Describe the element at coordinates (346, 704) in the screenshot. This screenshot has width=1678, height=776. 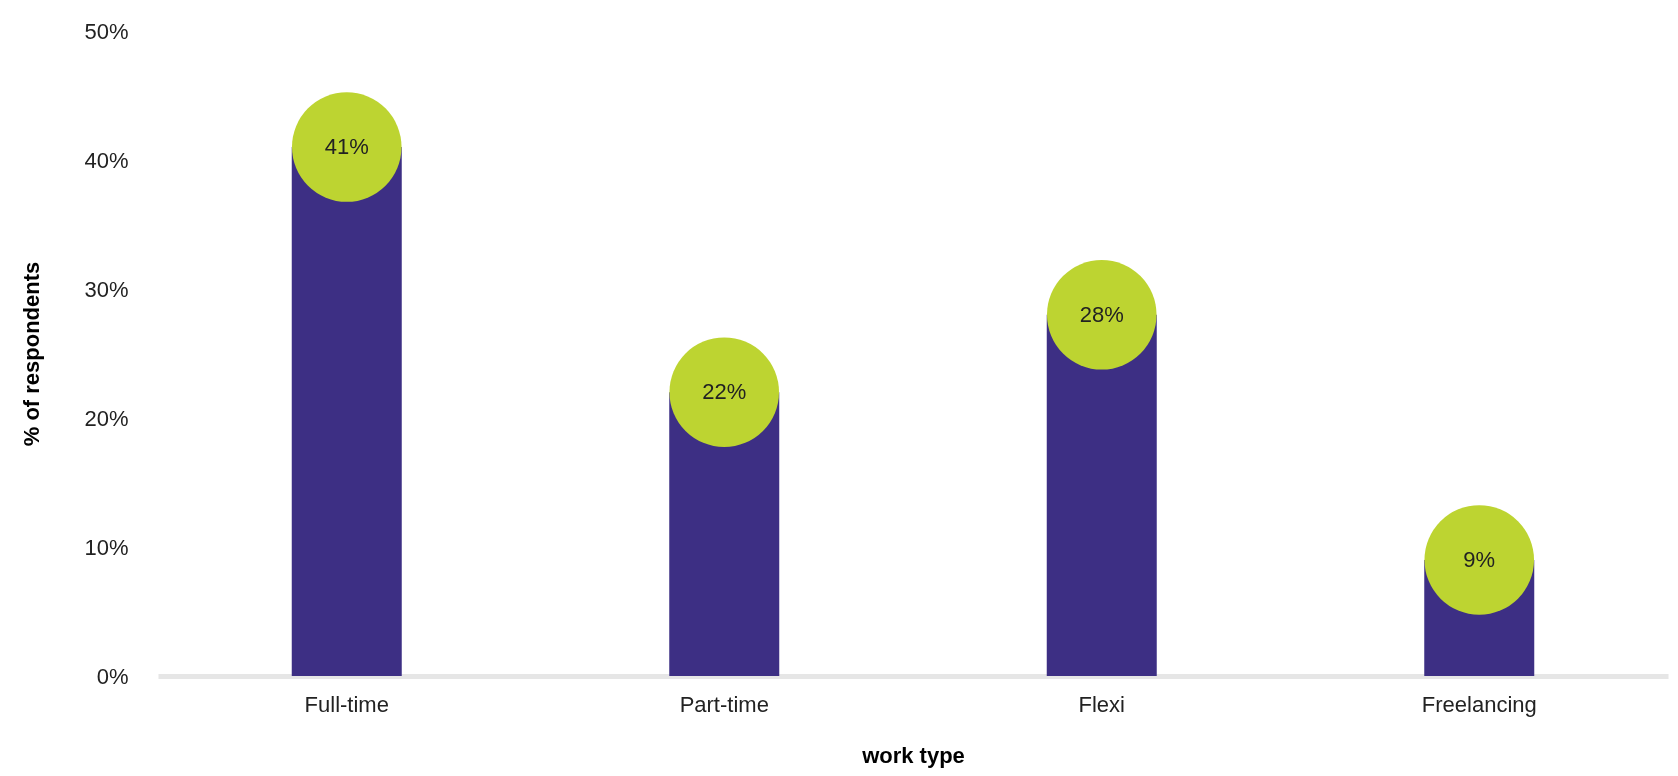
I see `x-tick-label: Full-time` at that location.